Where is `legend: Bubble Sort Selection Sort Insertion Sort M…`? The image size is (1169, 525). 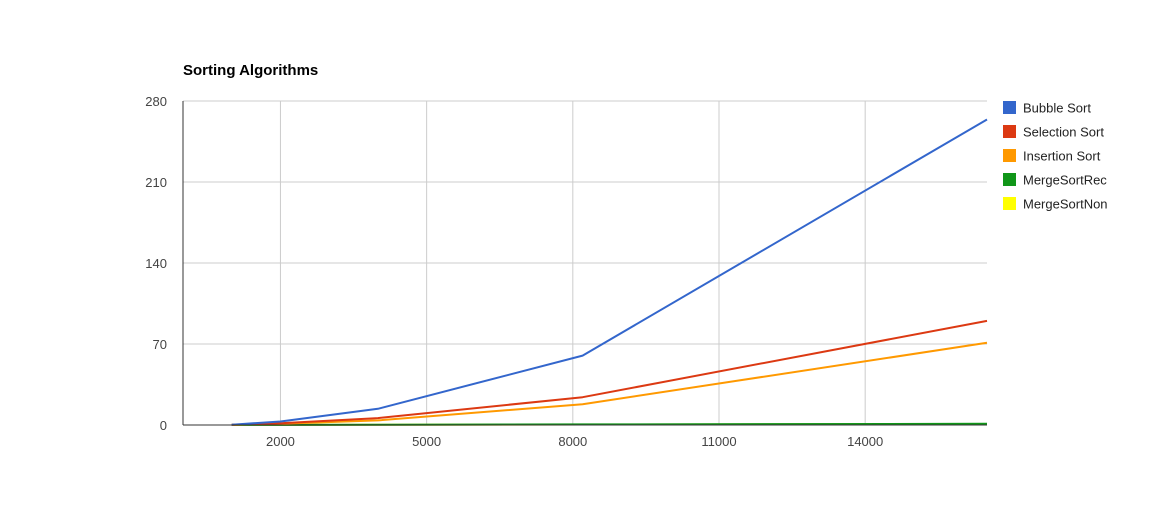 legend: Bubble Sort Selection Sort Insertion Sort M… is located at coordinates (1055, 156).